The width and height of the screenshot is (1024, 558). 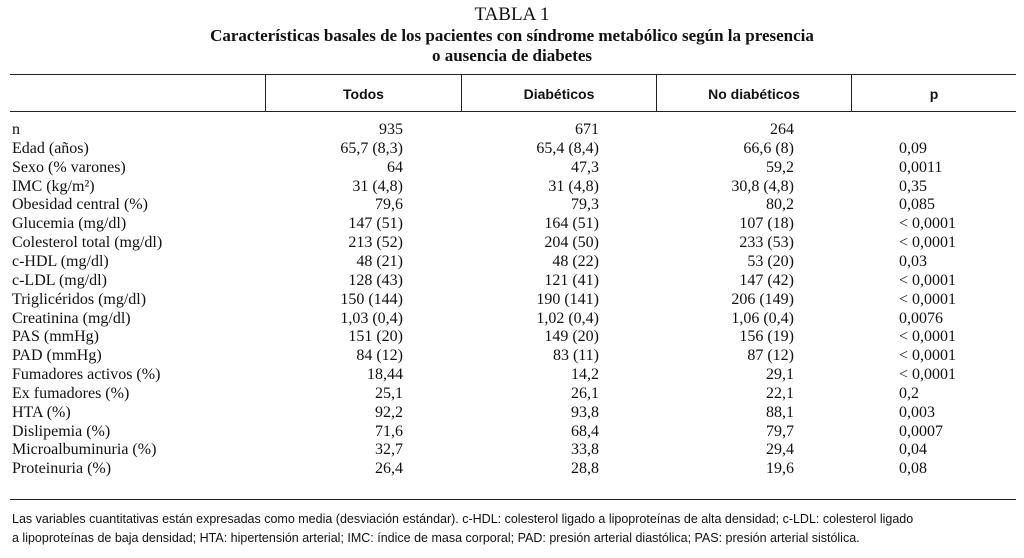 I want to click on row-label: c-HDL (mg/dl), so click(x=60, y=261).